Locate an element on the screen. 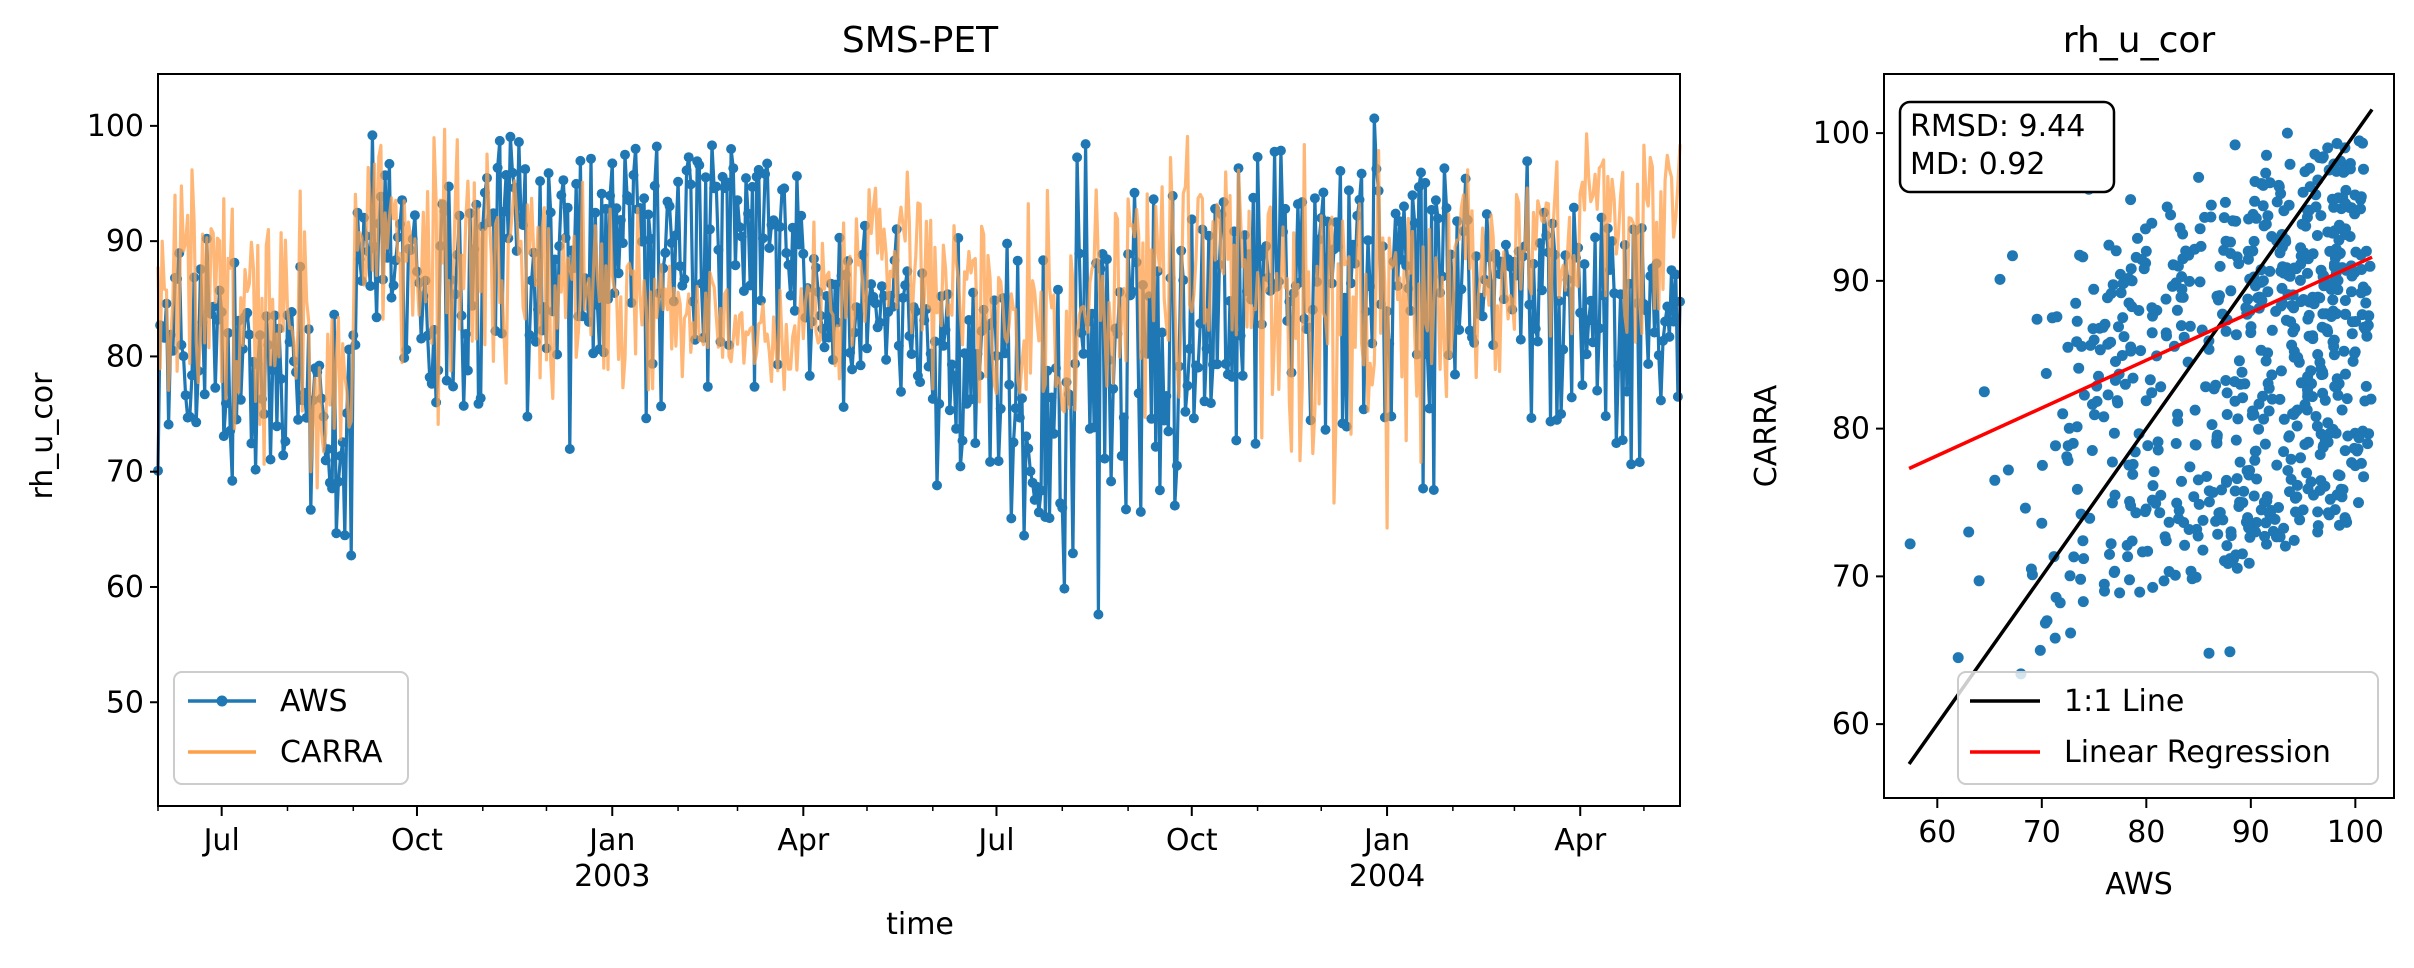 The width and height of the screenshot is (2414, 968). y-tick-label: 100 is located at coordinates (1841, 133).